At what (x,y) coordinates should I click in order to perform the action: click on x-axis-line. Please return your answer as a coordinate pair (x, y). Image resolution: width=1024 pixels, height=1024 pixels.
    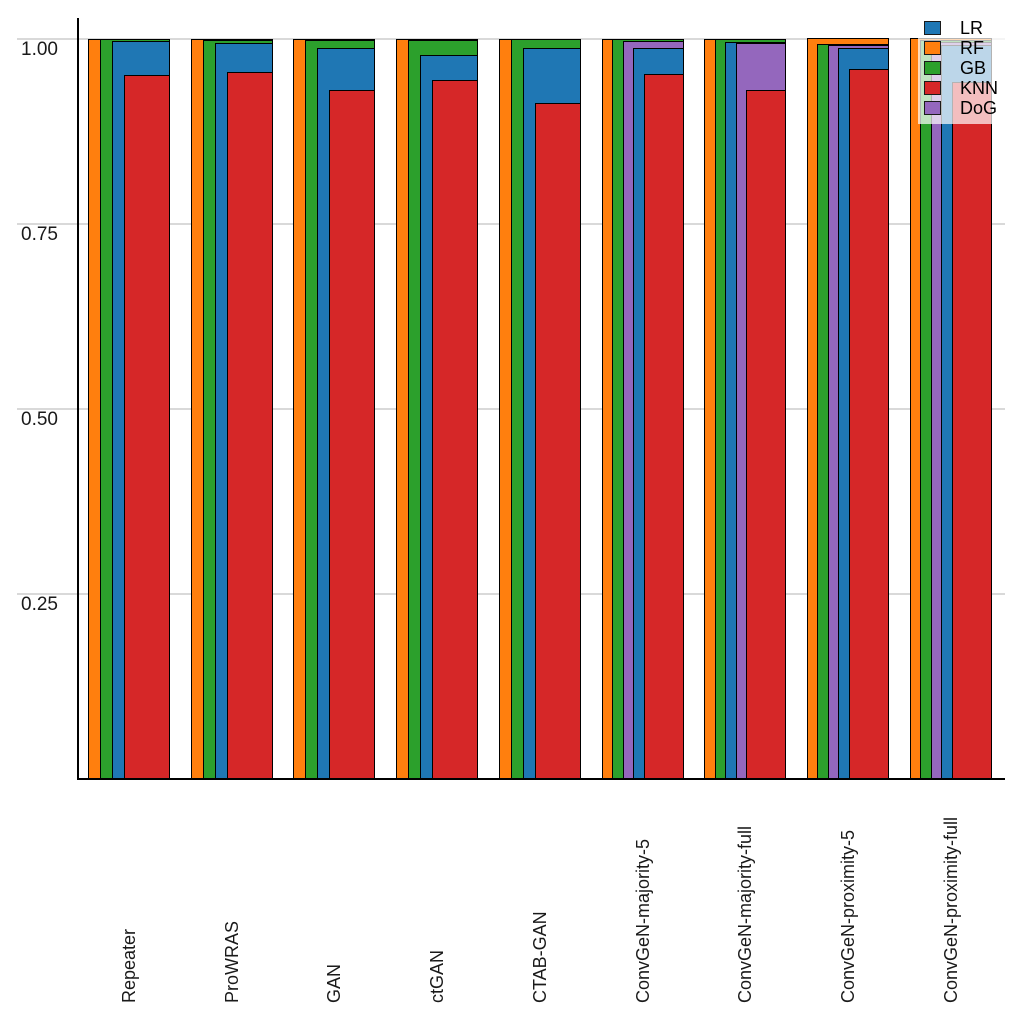
    Looking at the image, I should click on (541, 779).